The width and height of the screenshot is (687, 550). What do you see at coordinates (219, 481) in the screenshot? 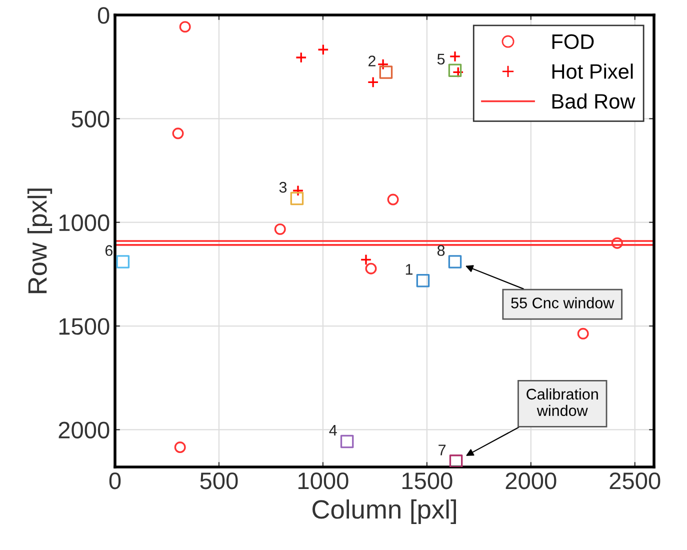
I see `x-tick-label: 500` at bounding box center [219, 481].